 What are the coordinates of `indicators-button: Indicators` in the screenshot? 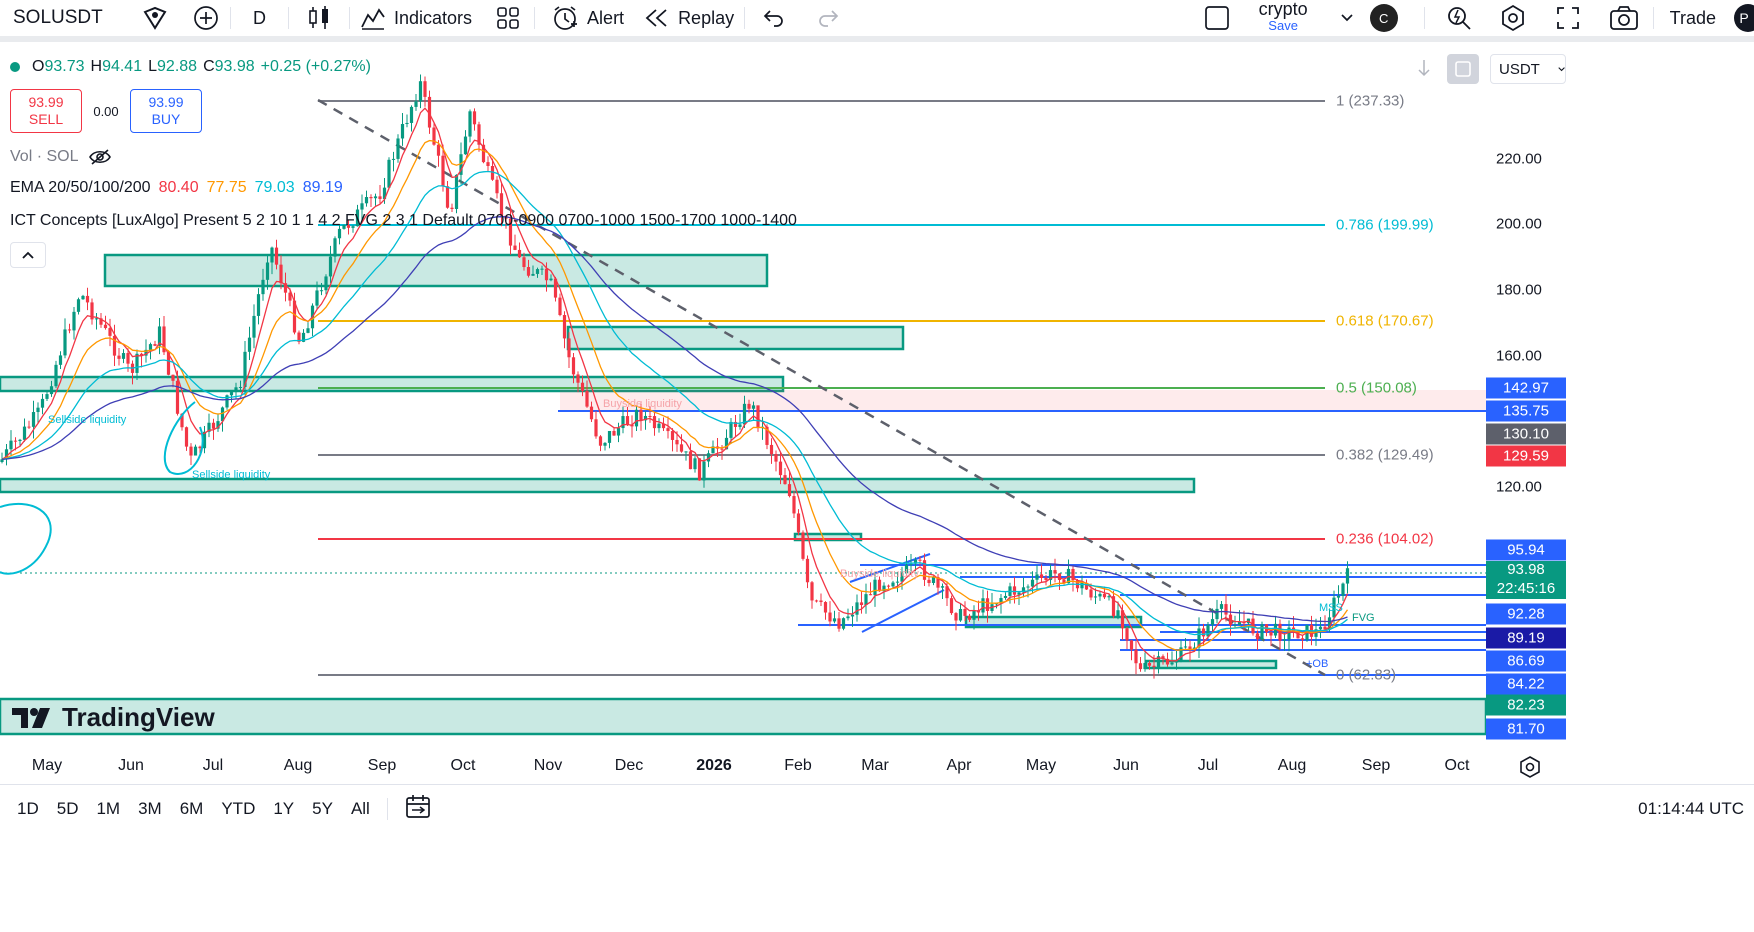 It's located at (416, 18).